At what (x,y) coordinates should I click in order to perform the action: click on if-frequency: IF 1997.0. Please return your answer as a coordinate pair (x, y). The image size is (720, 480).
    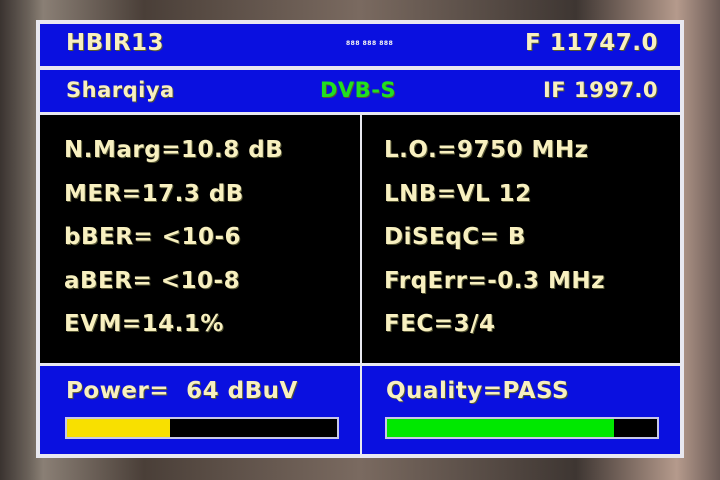
    Looking at the image, I should click on (600, 90).